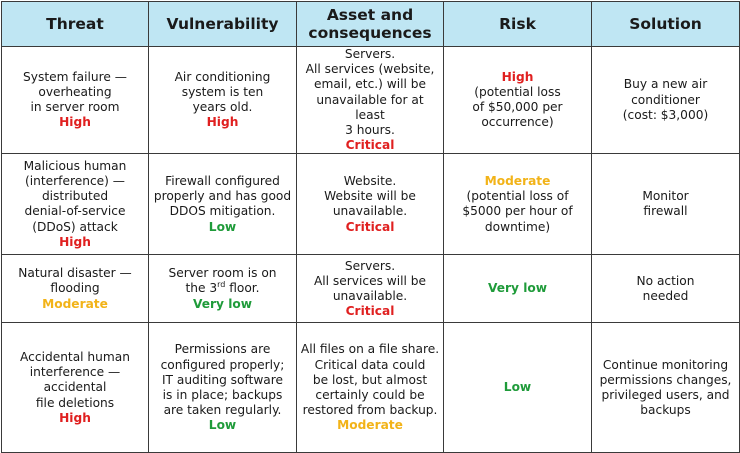 The width and height of the screenshot is (740, 453). I want to click on risk-level-badge: High, so click(517, 76).